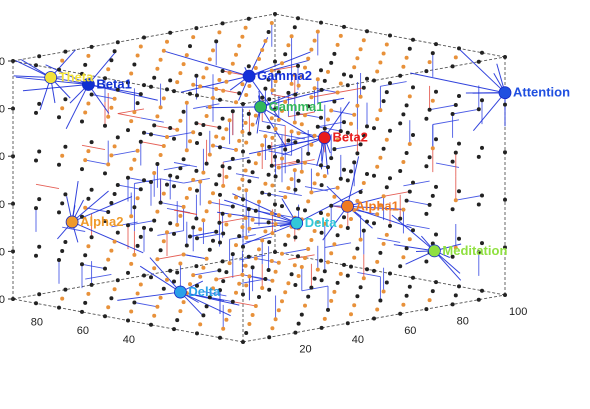  What do you see at coordinates (324, 138) in the screenshot?
I see `node-beta2` at bounding box center [324, 138].